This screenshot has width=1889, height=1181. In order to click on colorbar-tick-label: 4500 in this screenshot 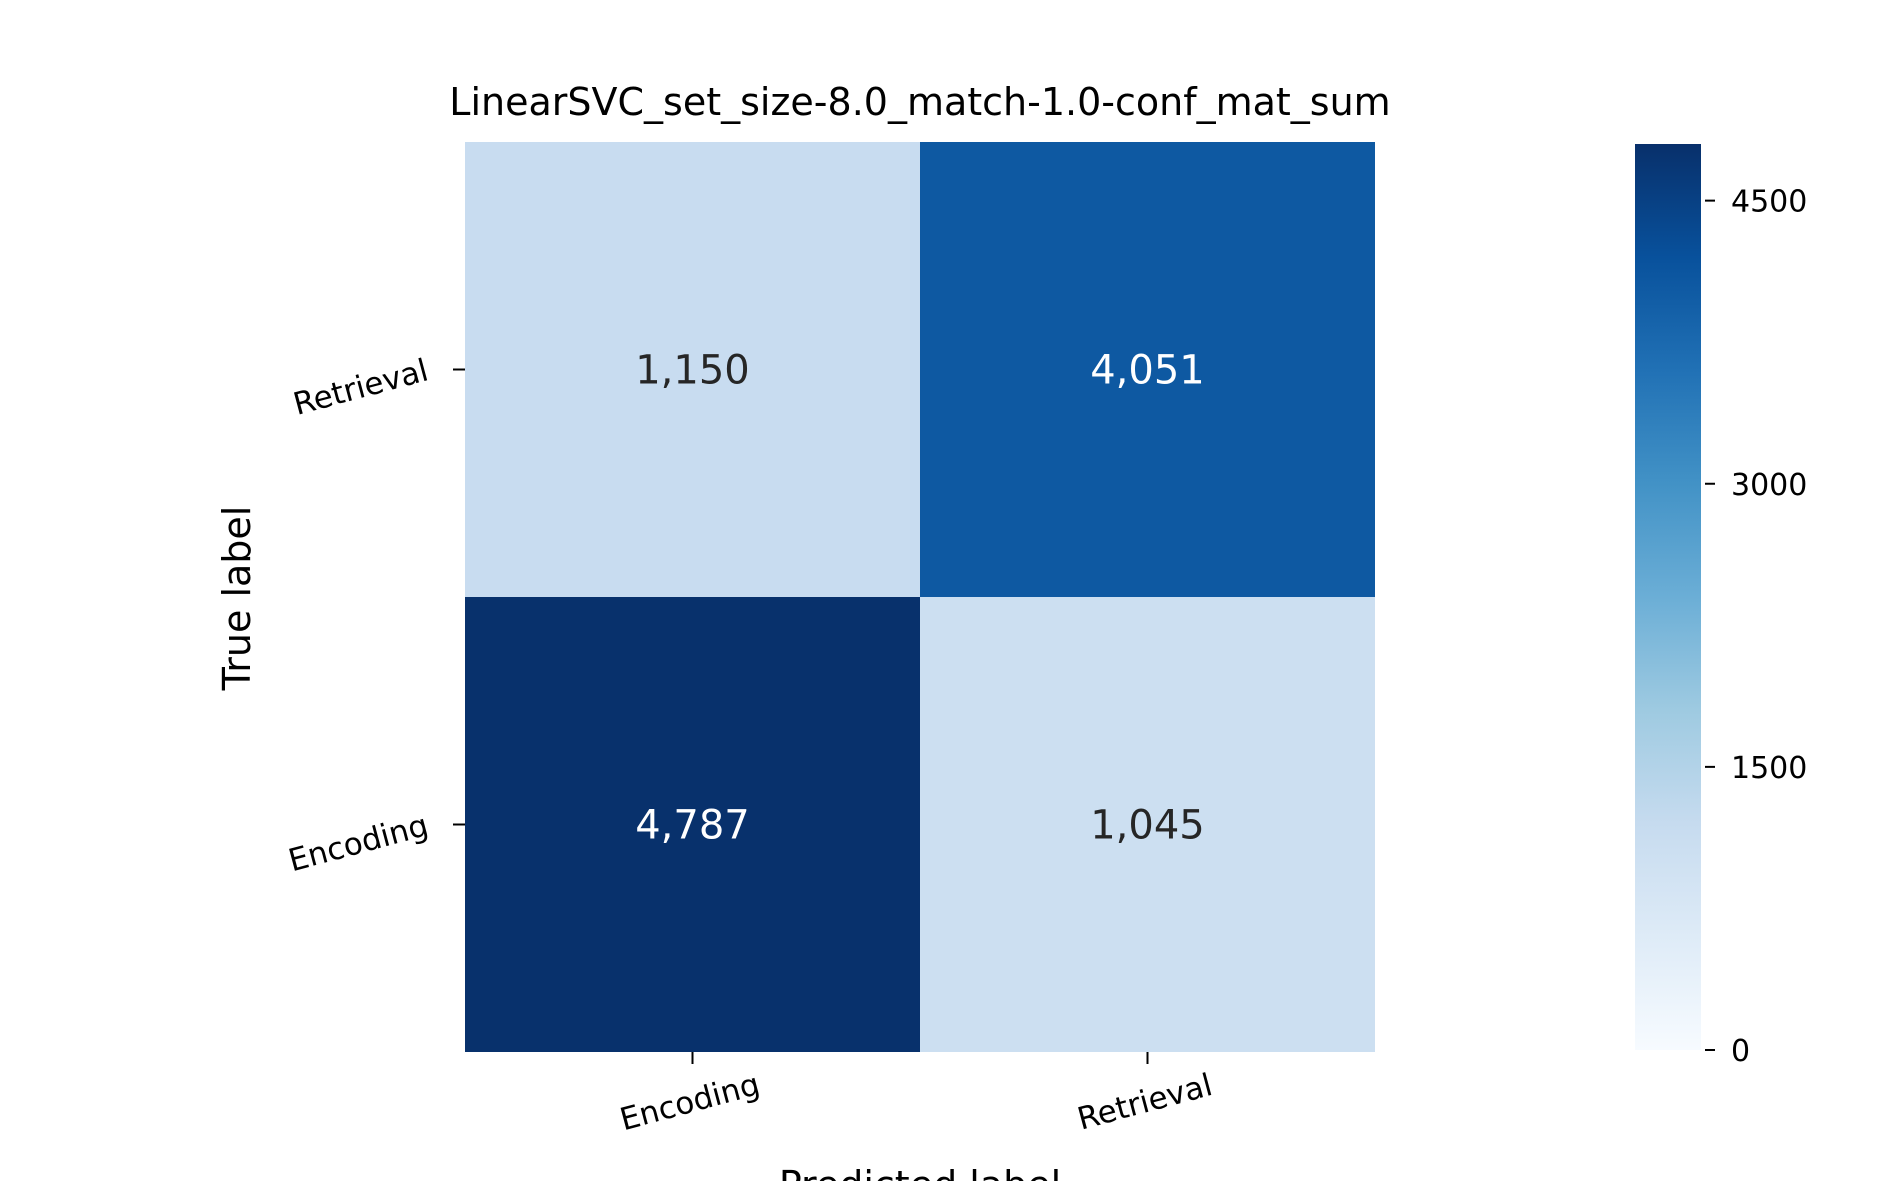, I will do `click(1769, 202)`.